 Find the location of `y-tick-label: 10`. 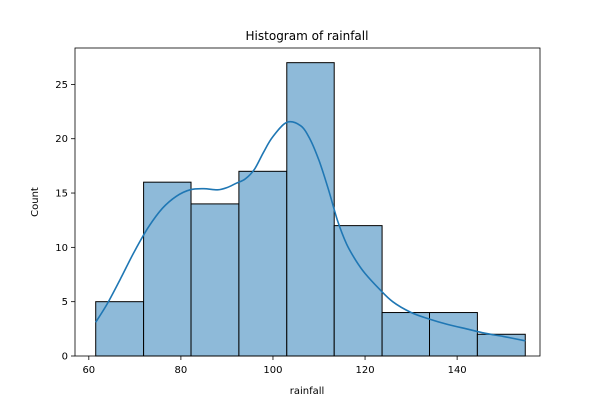

y-tick-label: 10 is located at coordinates (61, 248).